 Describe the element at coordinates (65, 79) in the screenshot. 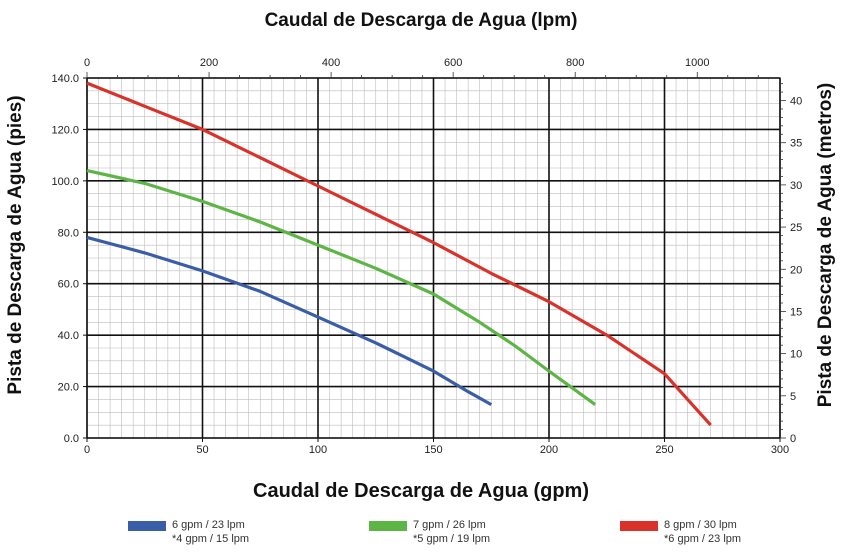

I see `y-tick-label: 140.0` at that location.